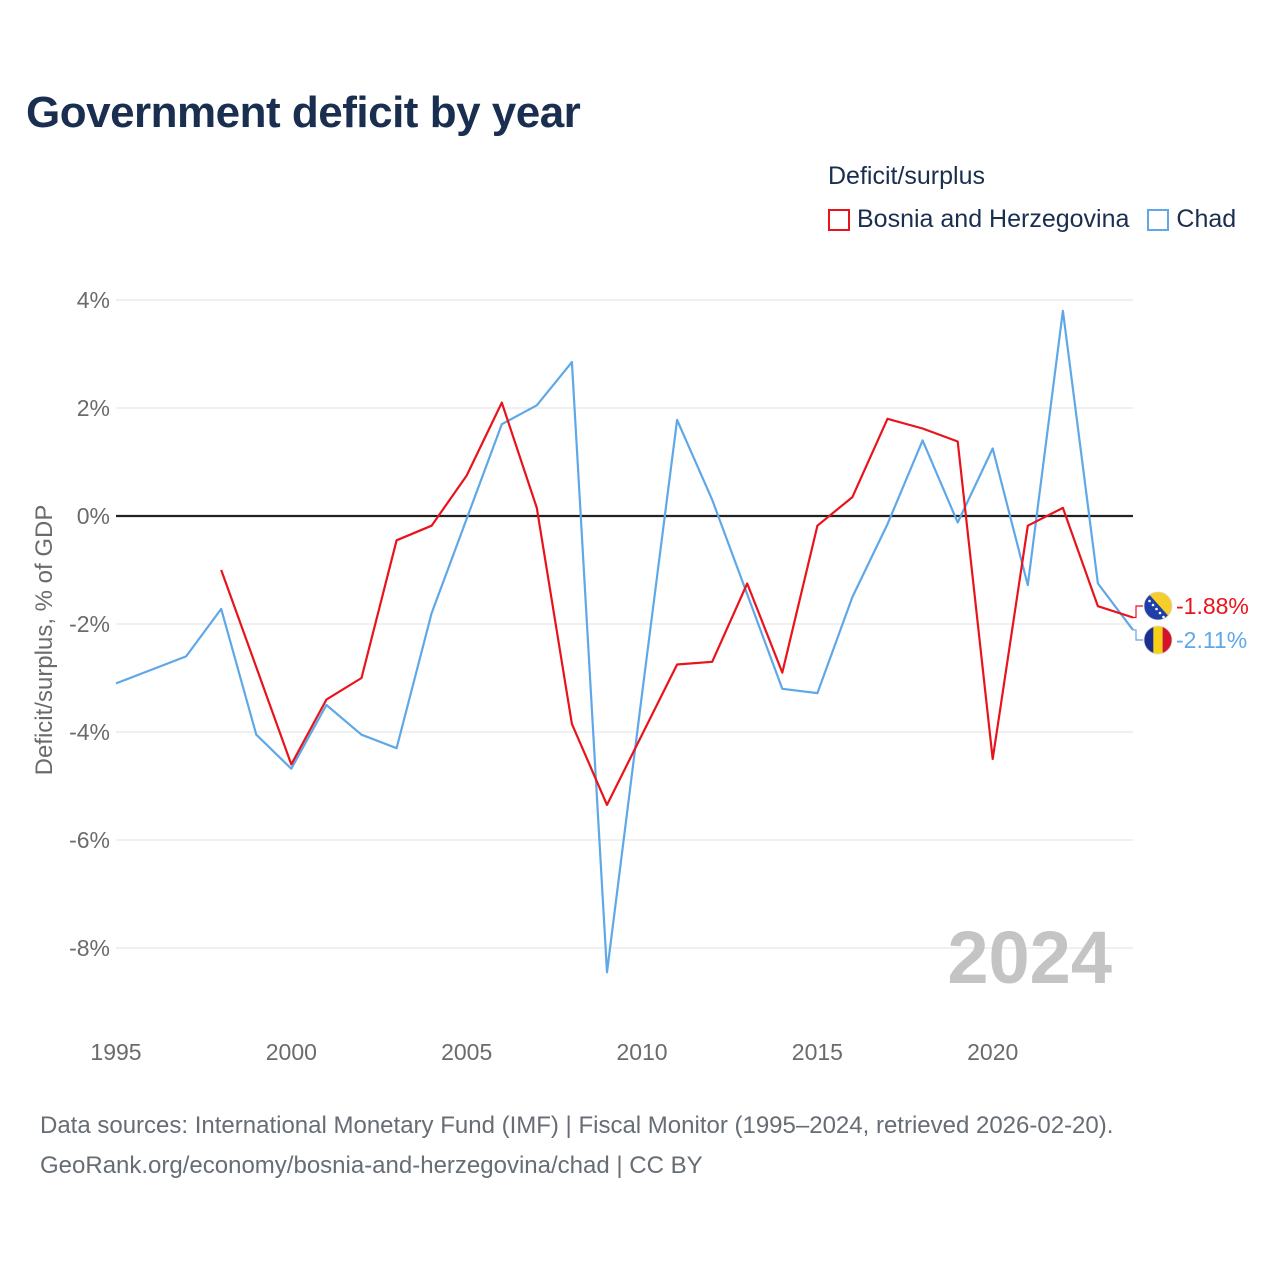 The image size is (1280, 1280). I want to click on x-tick-label: 2005, so click(466, 1052).